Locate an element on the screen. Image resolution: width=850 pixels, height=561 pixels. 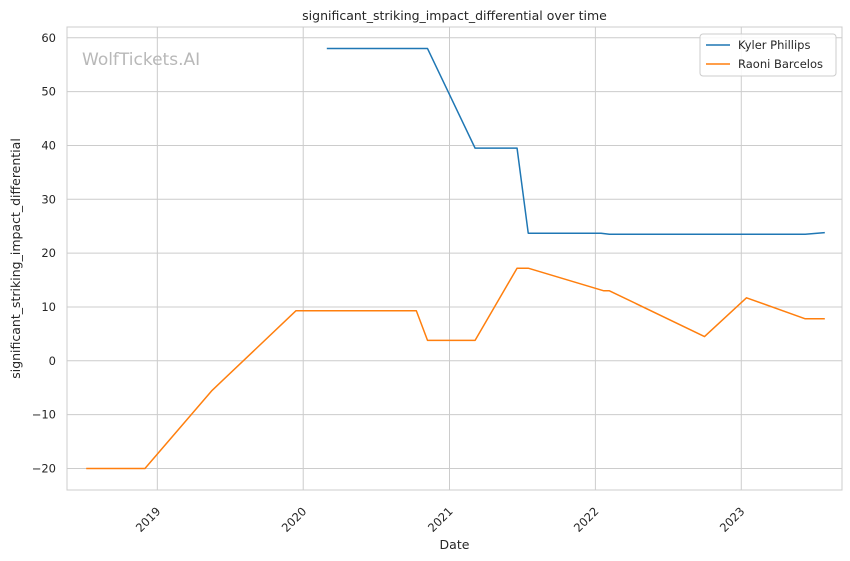
y-tick-label: −20 is located at coordinates (44, 468).